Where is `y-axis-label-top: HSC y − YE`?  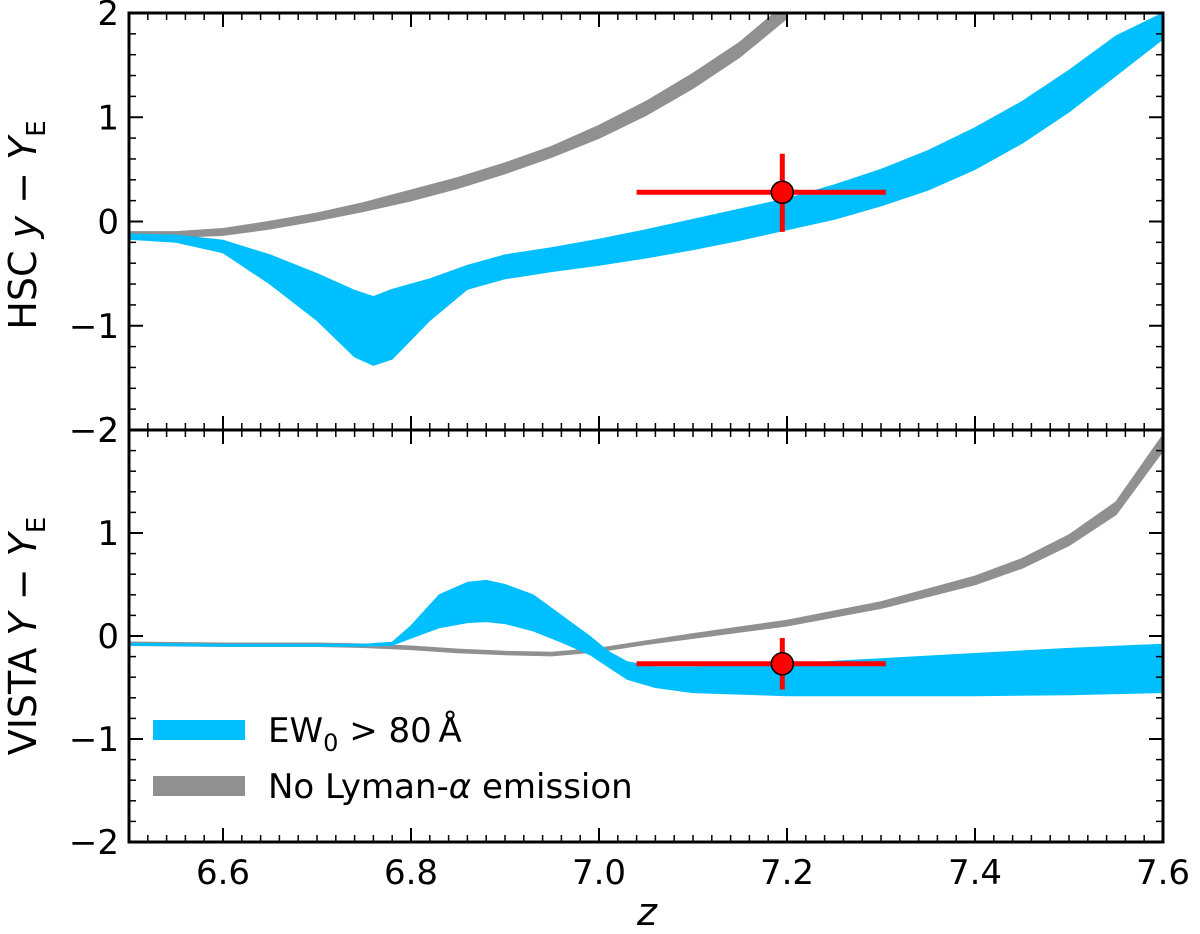 y-axis-label-top: HSC y − YE is located at coordinates (26, 224).